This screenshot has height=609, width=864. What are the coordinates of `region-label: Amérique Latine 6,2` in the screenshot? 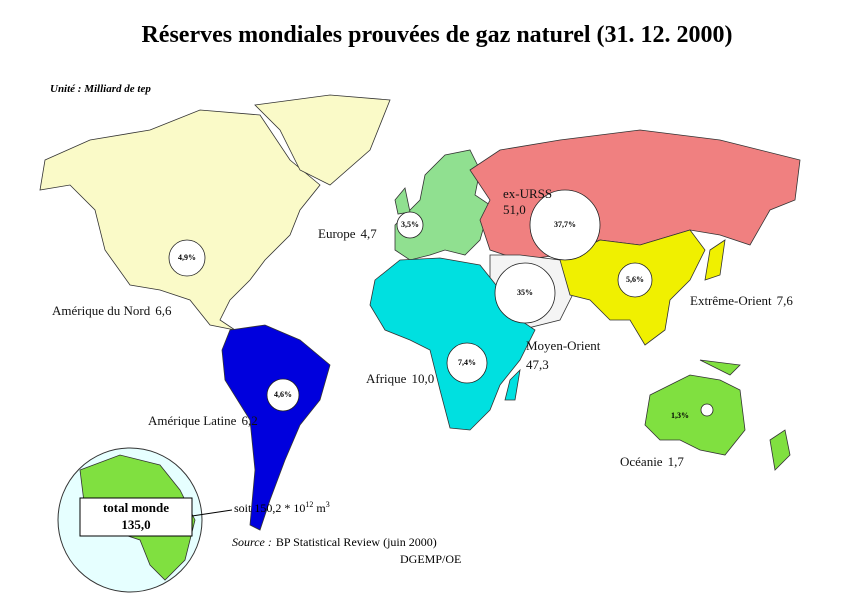 It's located at (203, 420).